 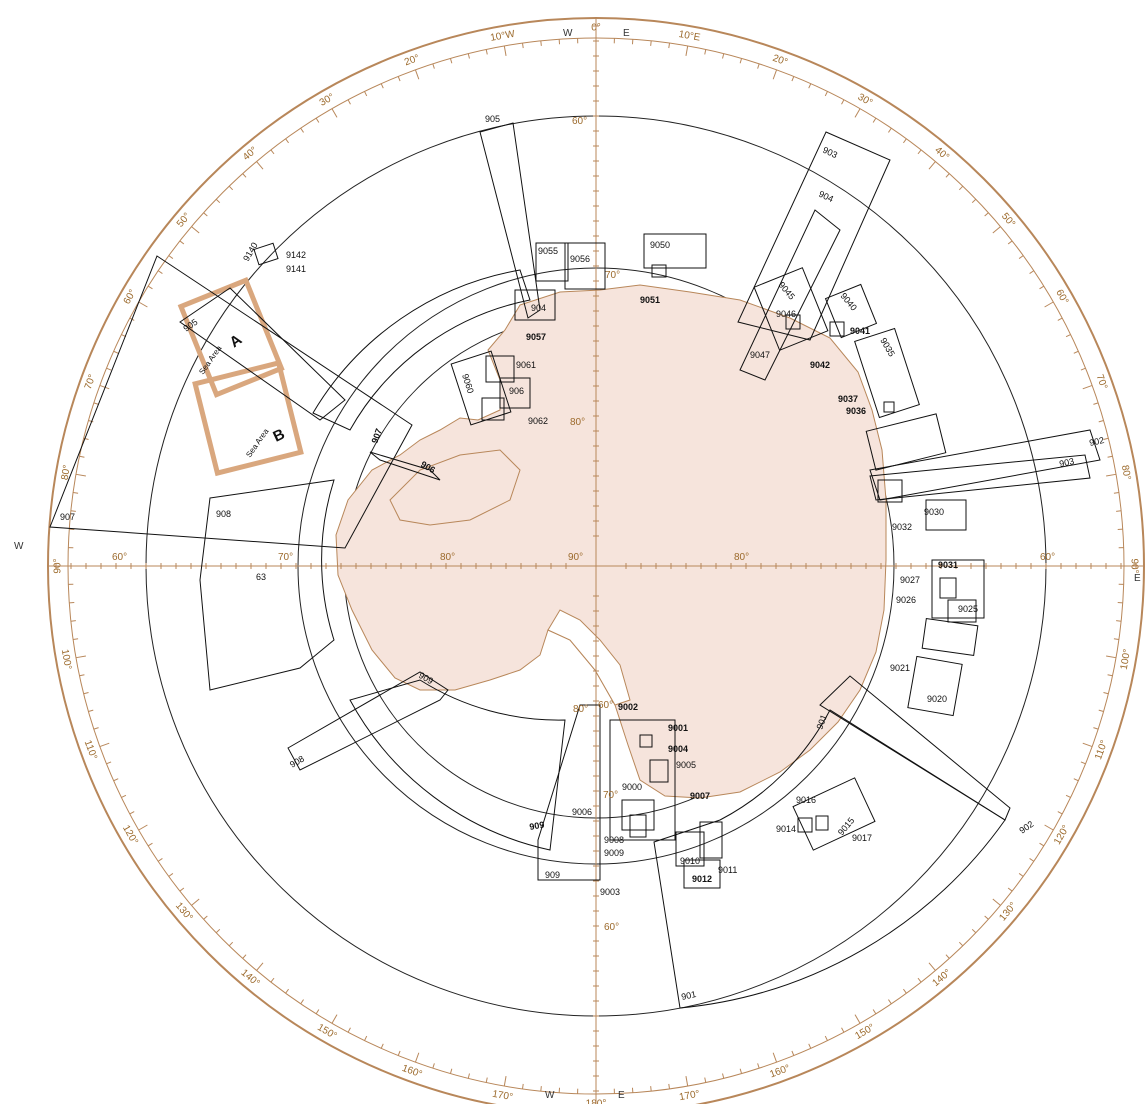 I want to click on chart-905-west-outline, so click(x=262, y=354).